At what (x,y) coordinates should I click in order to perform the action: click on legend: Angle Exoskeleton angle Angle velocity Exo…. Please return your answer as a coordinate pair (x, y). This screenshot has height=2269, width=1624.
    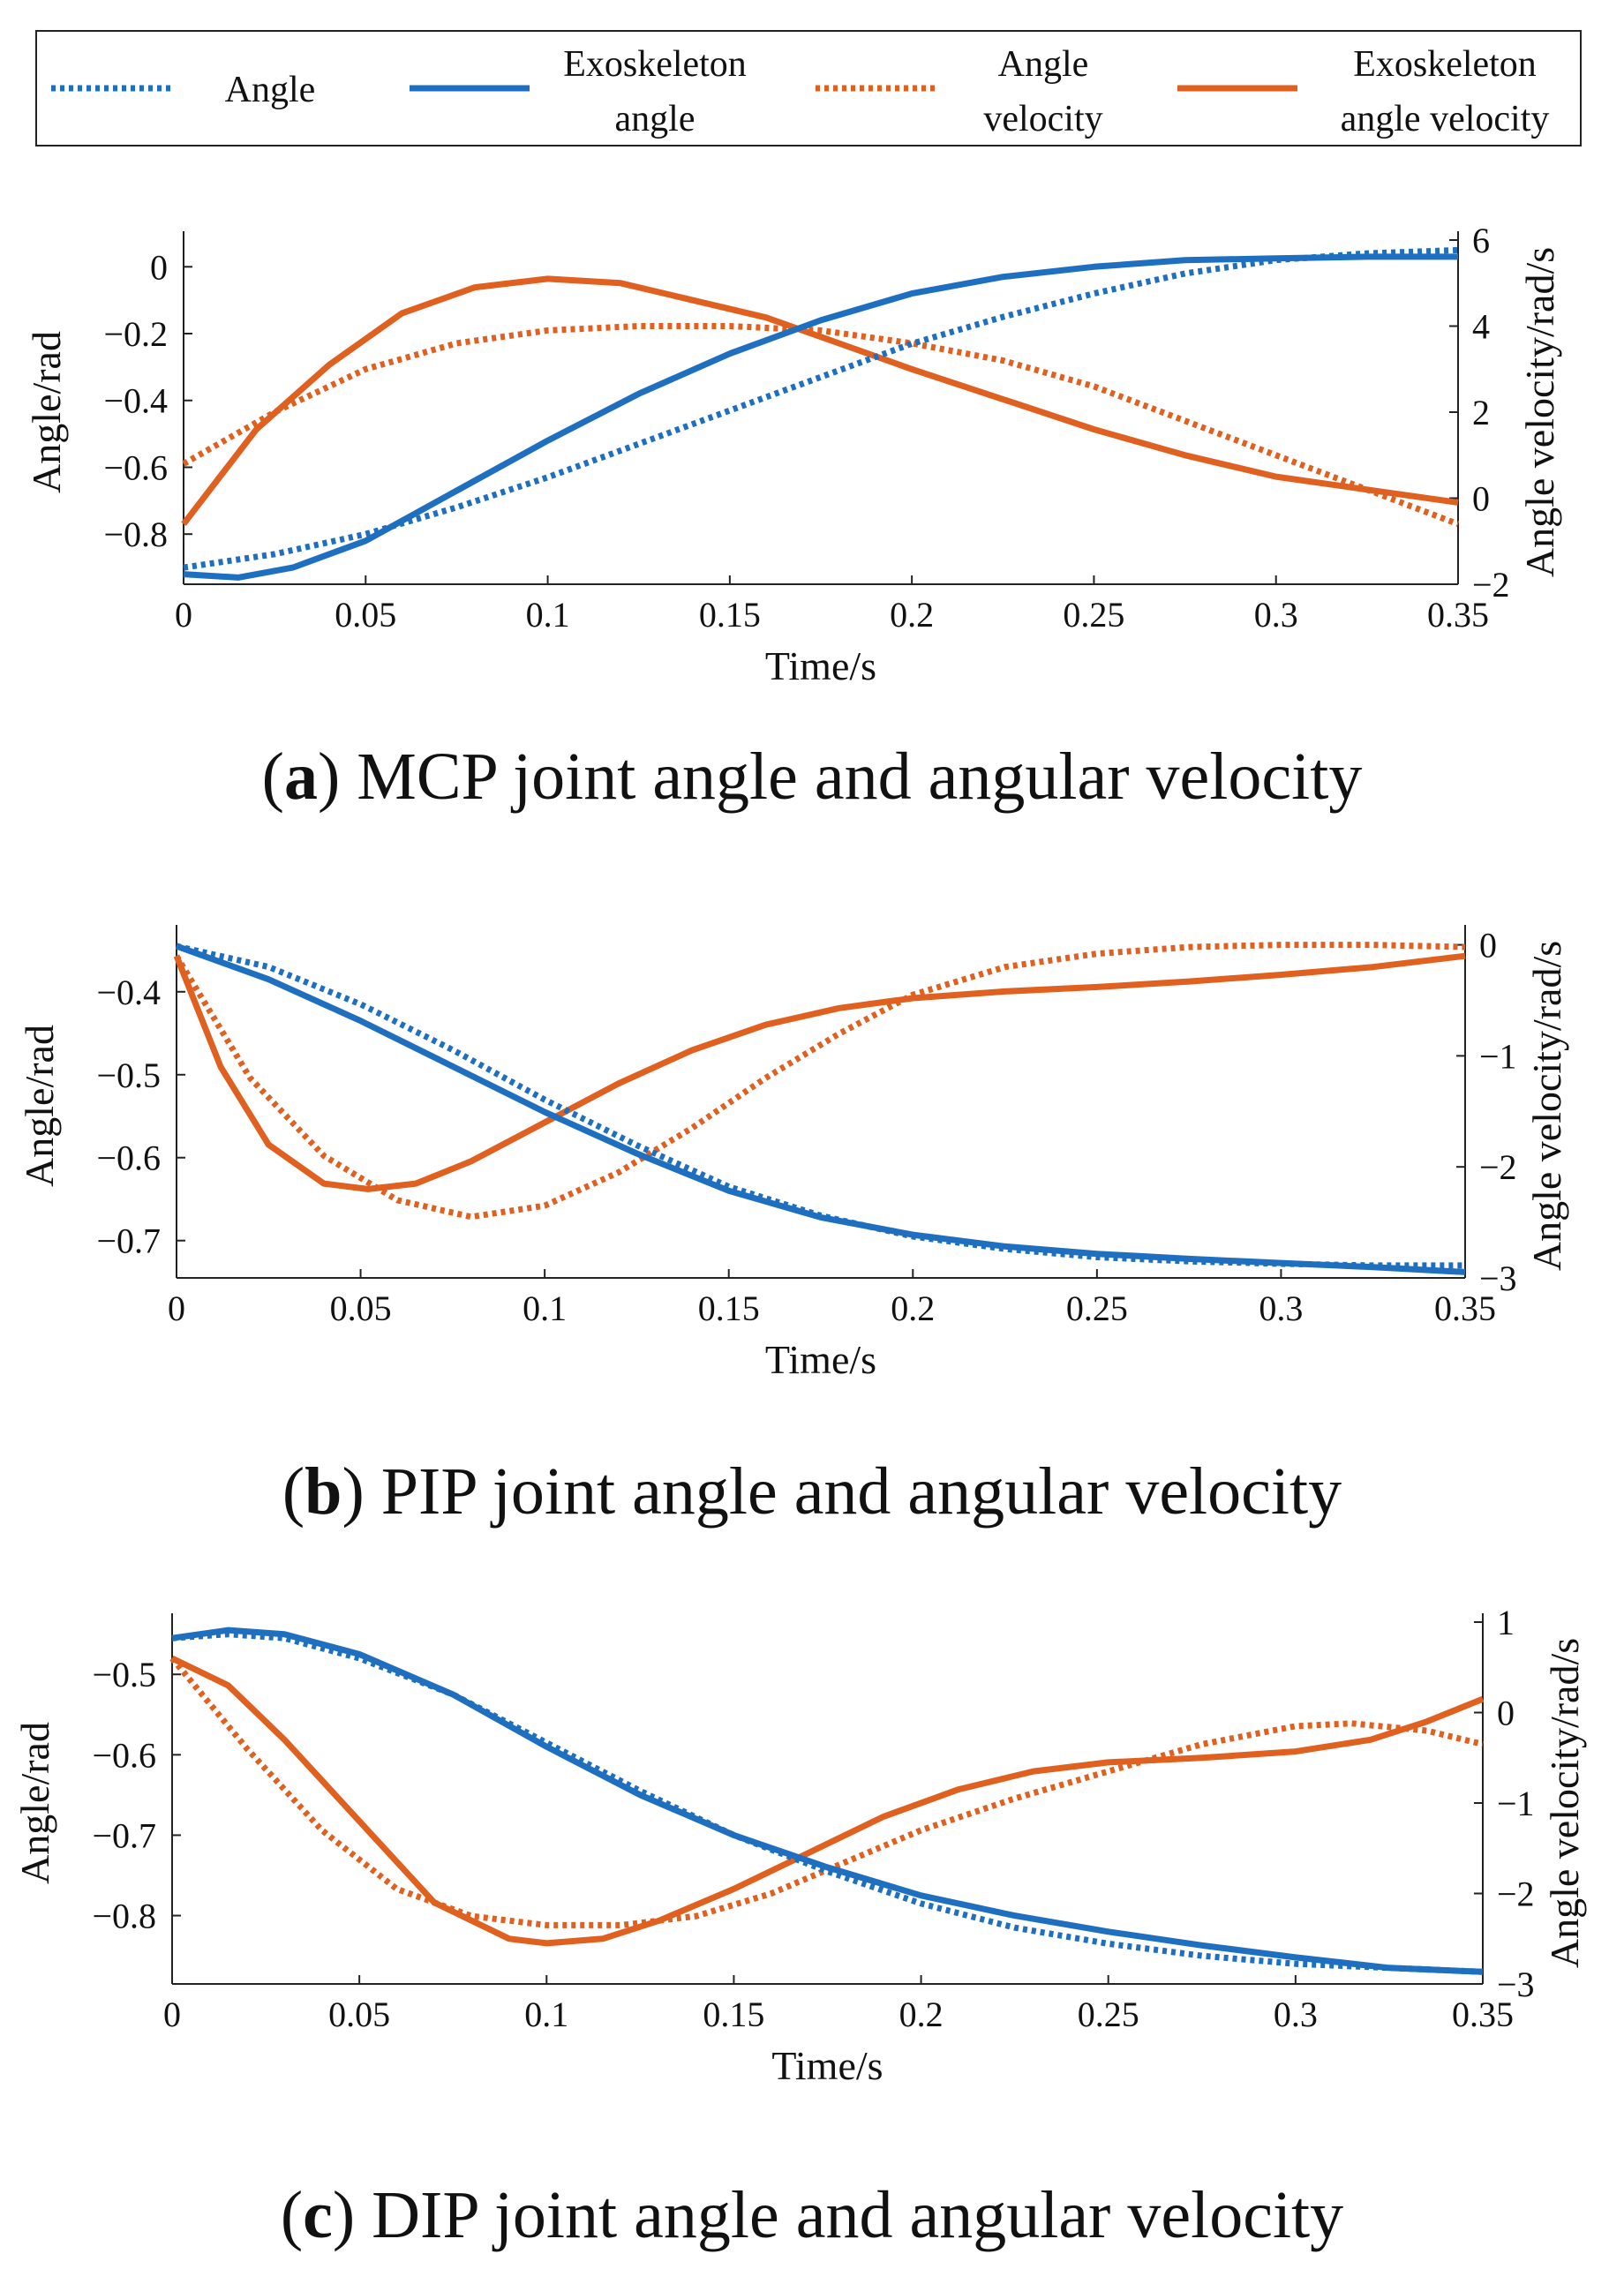
    Looking at the image, I should click on (808, 88).